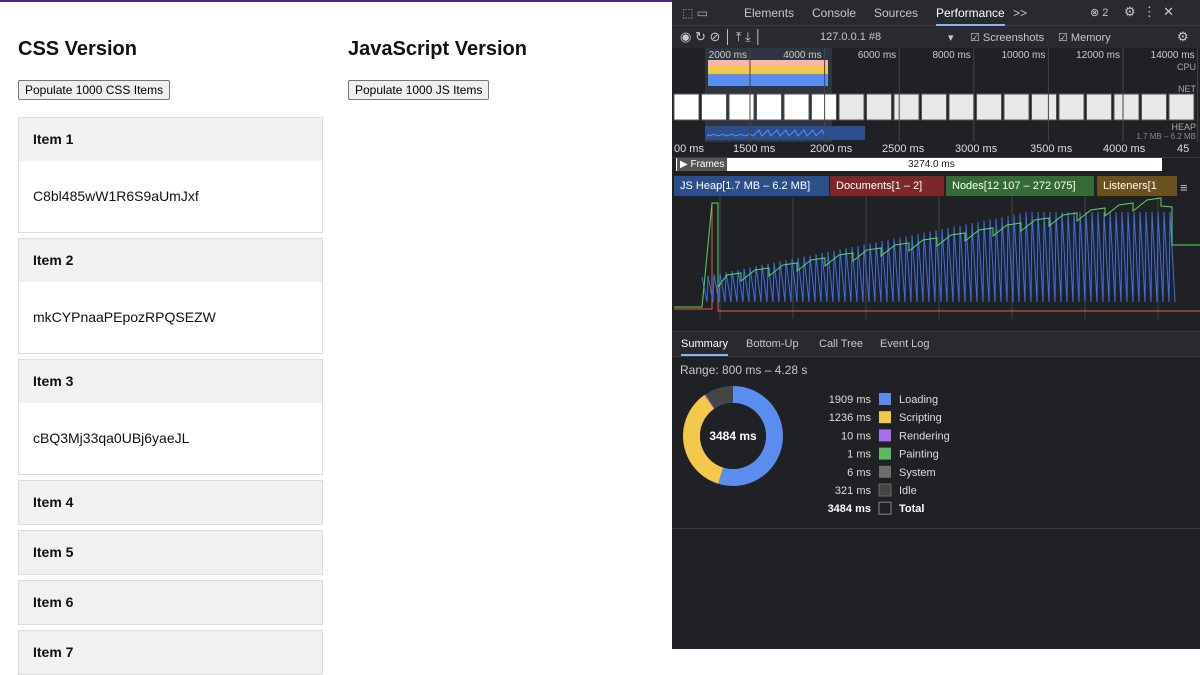 The height and width of the screenshot is (675, 1200). I want to click on overview-label: HEAP, so click(1183, 127).